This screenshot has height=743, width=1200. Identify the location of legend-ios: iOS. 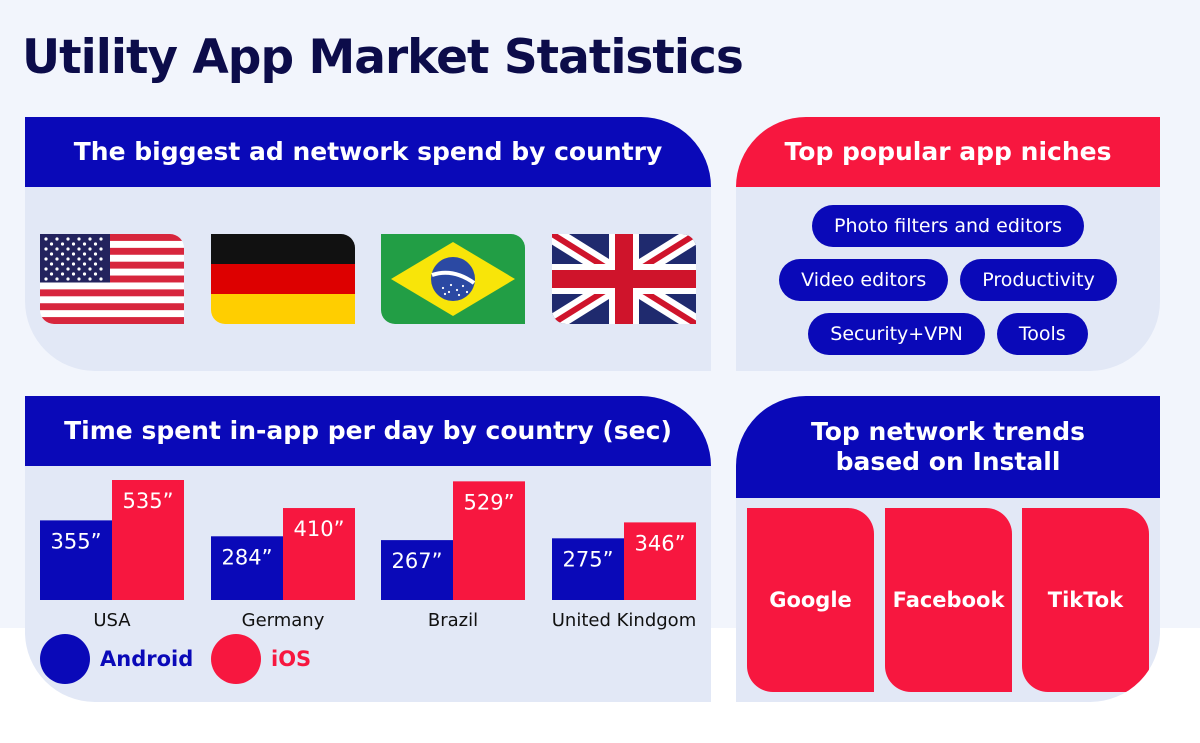
(261, 659).